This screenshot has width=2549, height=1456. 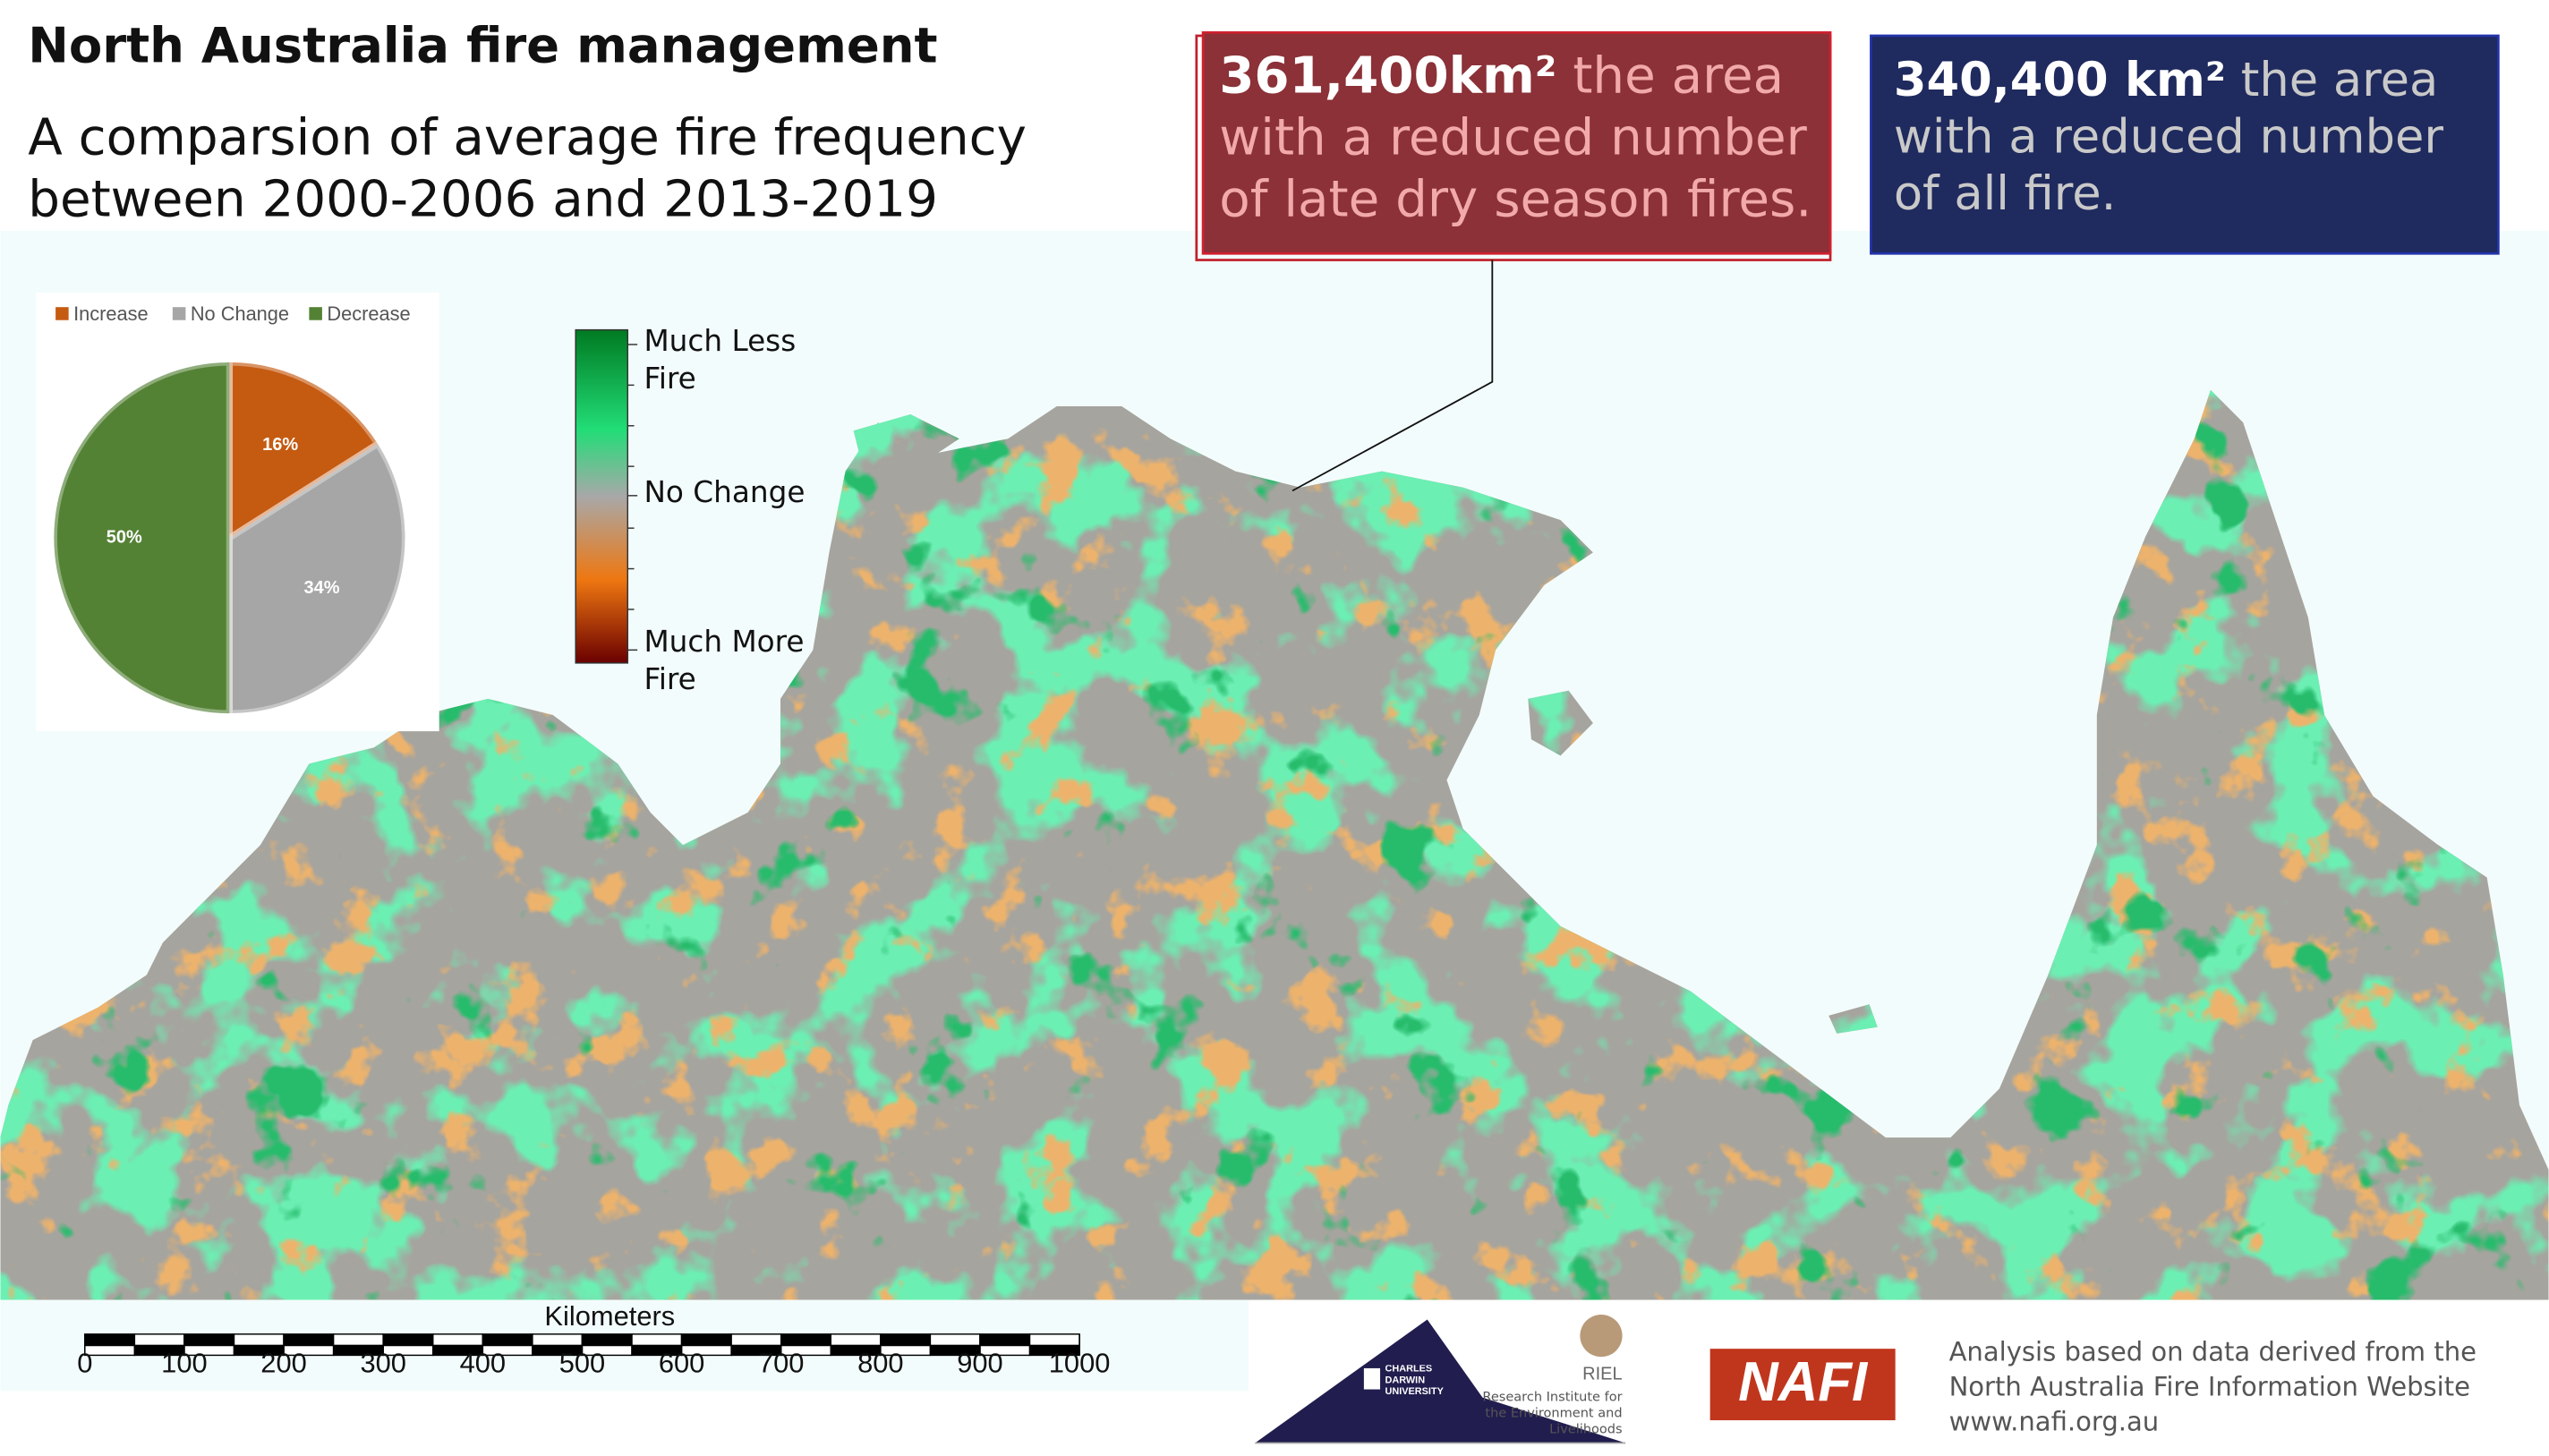 What do you see at coordinates (322, 588) in the screenshot?
I see `pie-value-label: 34%` at bounding box center [322, 588].